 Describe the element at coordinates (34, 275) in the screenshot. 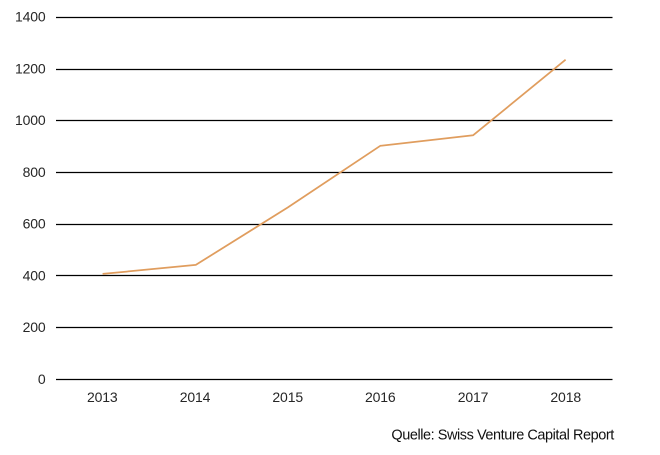

I see `svg-text: 400` at that location.